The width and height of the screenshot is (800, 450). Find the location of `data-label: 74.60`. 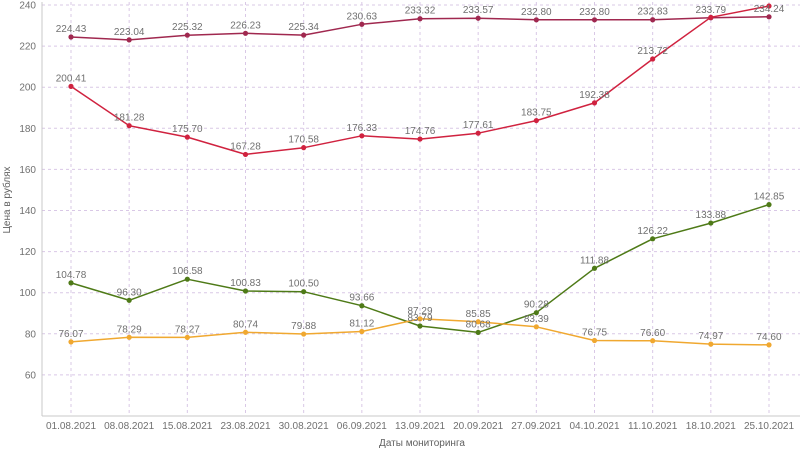

data-label: 74.60 is located at coordinates (768, 337).